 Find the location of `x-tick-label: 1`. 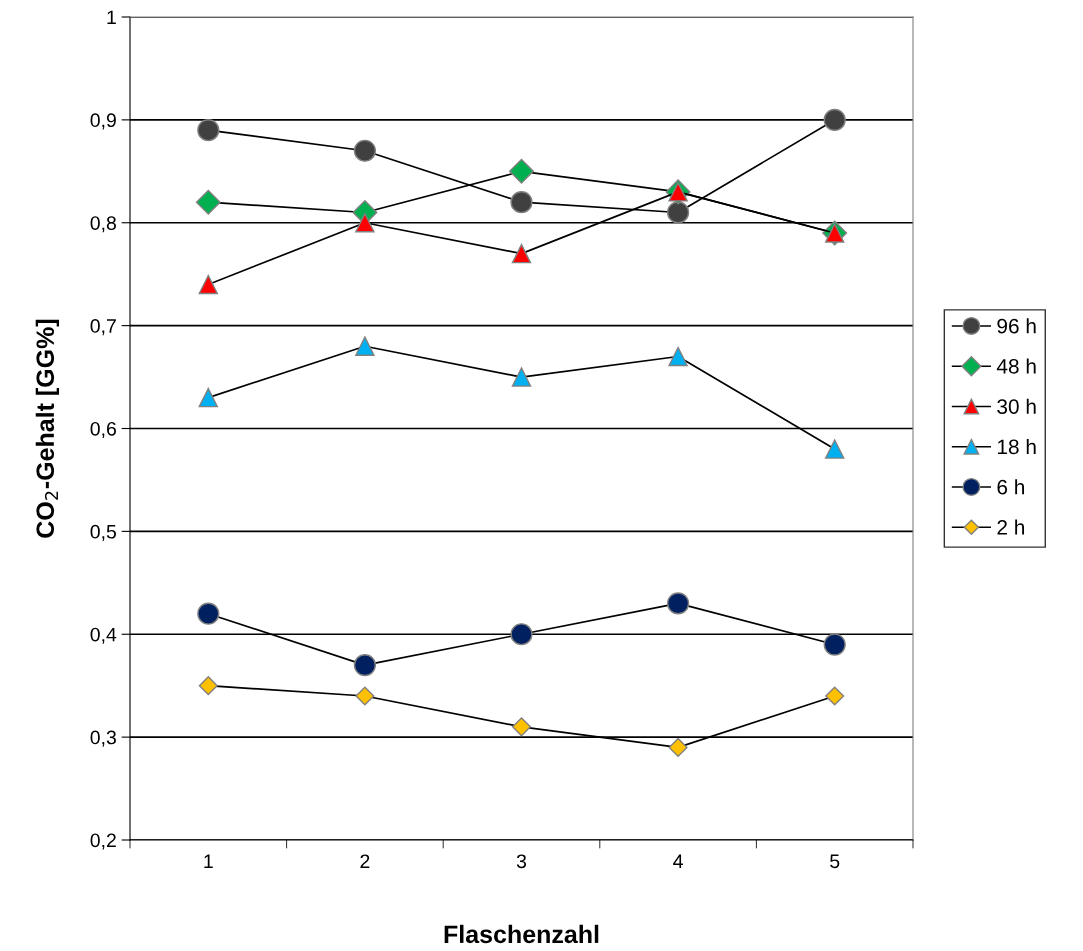

x-tick-label: 1 is located at coordinates (208, 861).